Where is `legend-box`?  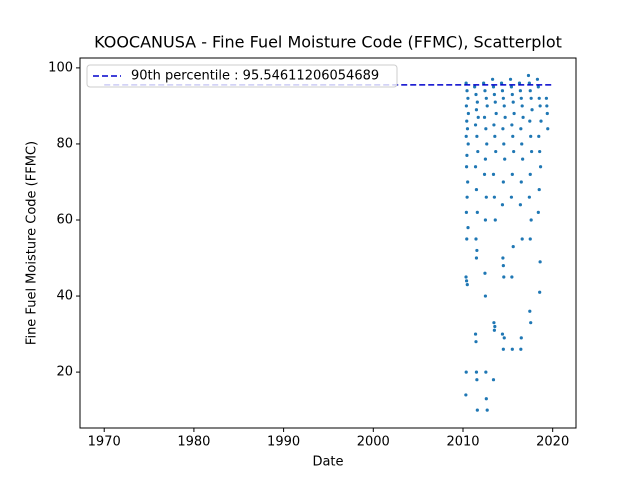
legend-box is located at coordinates (242, 76).